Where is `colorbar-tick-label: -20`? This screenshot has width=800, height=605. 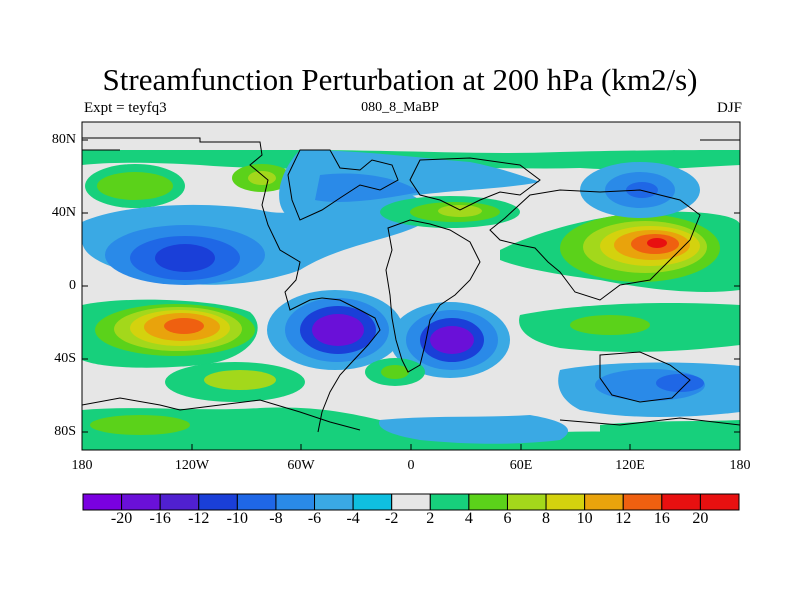
colorbar-tick-label: -20 is located at coordinates (121, 518).